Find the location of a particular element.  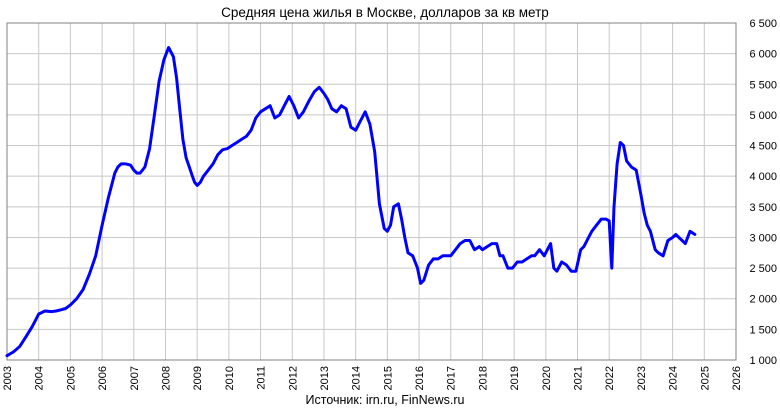

x-tick-label: 2023 is located at coordinates (642, 378).